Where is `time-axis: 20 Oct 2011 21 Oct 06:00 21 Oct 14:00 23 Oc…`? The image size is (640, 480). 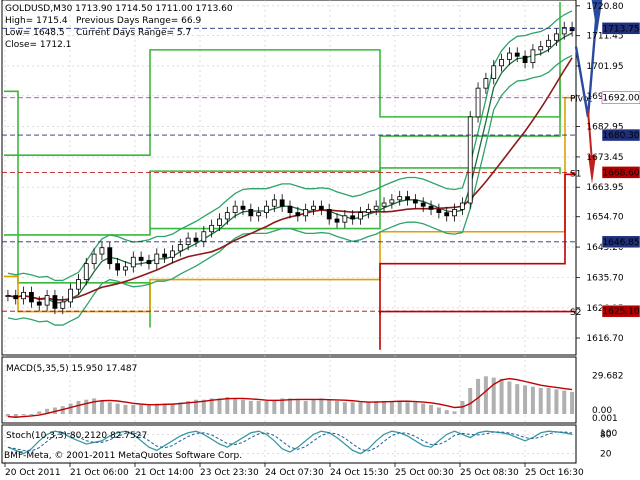
time-axis: 20 Oct 2011 21 Oct 06:00 21 Oct 14:00 23 Oc… is located at coordinates (294, 470).